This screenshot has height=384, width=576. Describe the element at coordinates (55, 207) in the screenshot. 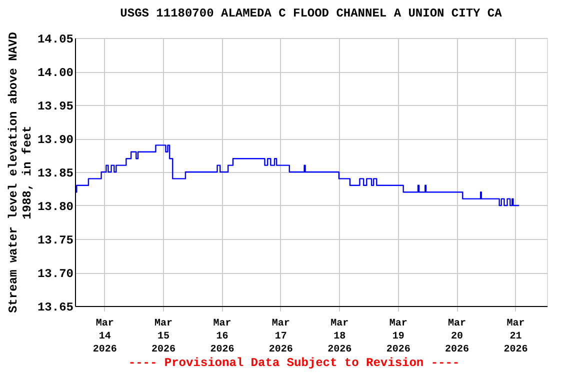

I see `y-tick-label: 13.80` at that location.